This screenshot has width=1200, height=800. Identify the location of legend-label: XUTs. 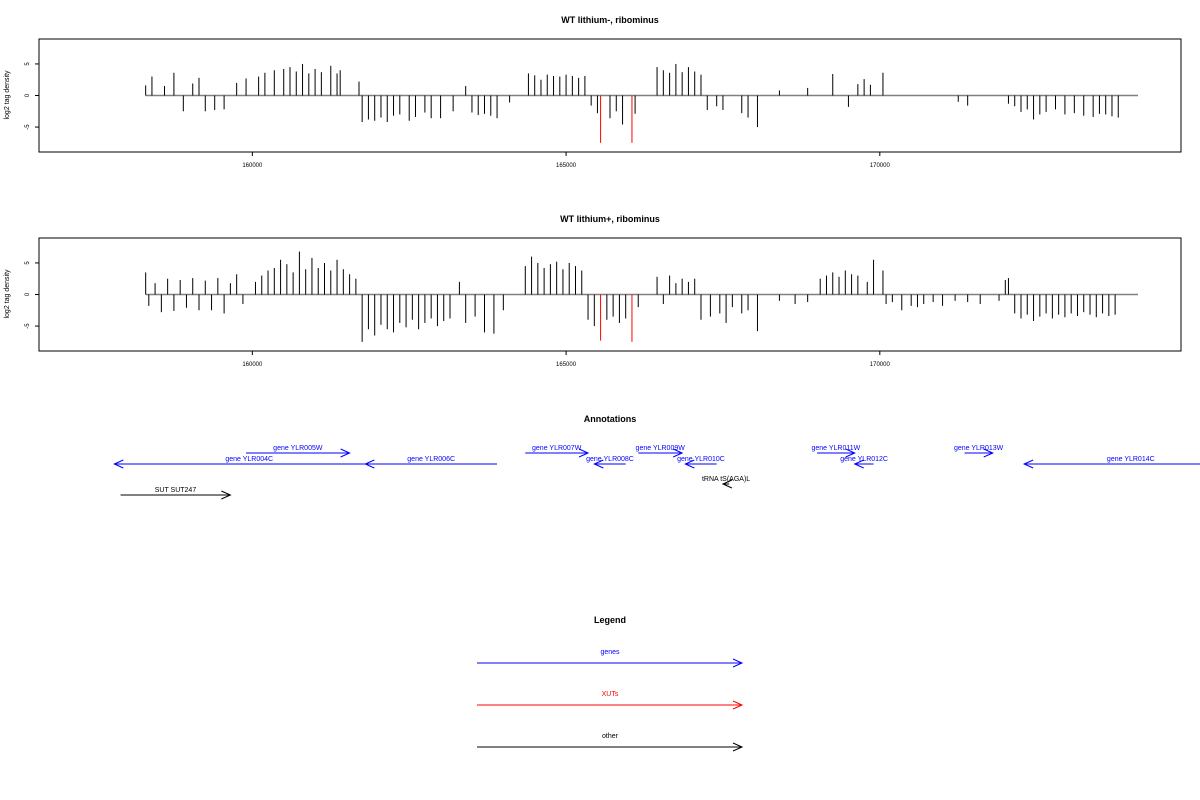
(610, 694).